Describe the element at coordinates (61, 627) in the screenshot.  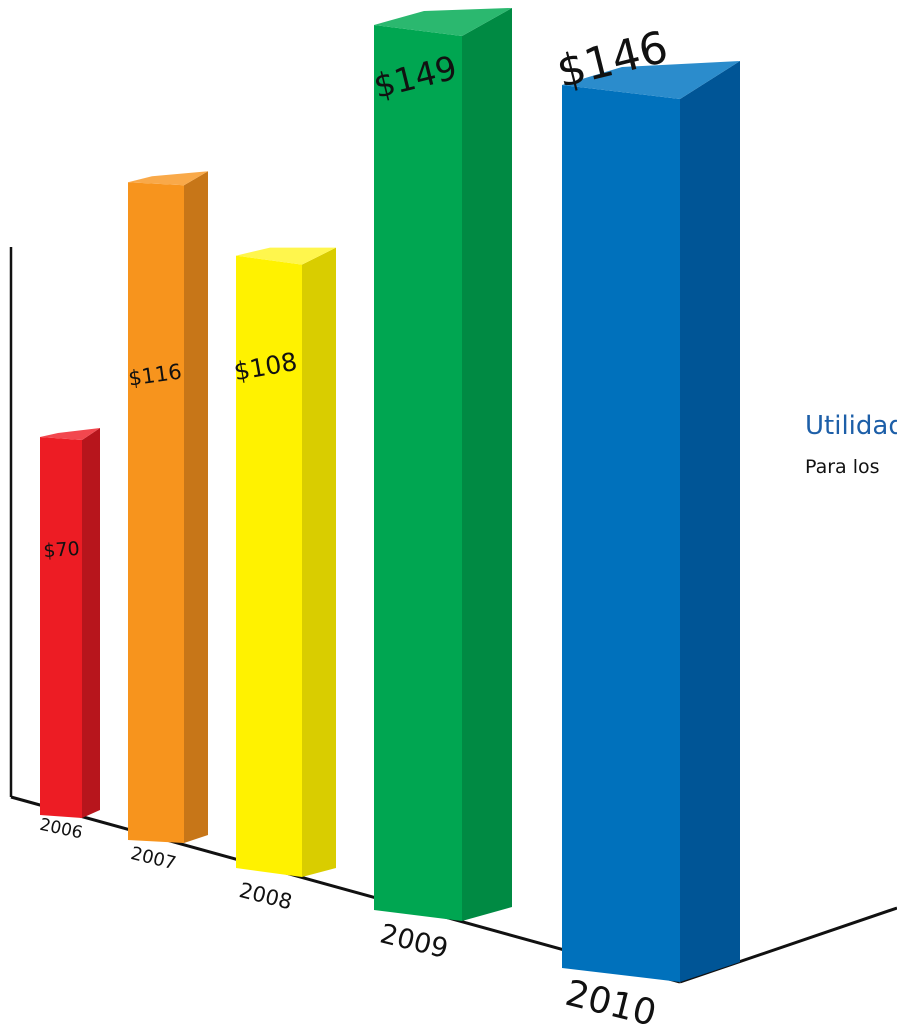
I see `bar-front-2006` at that location.